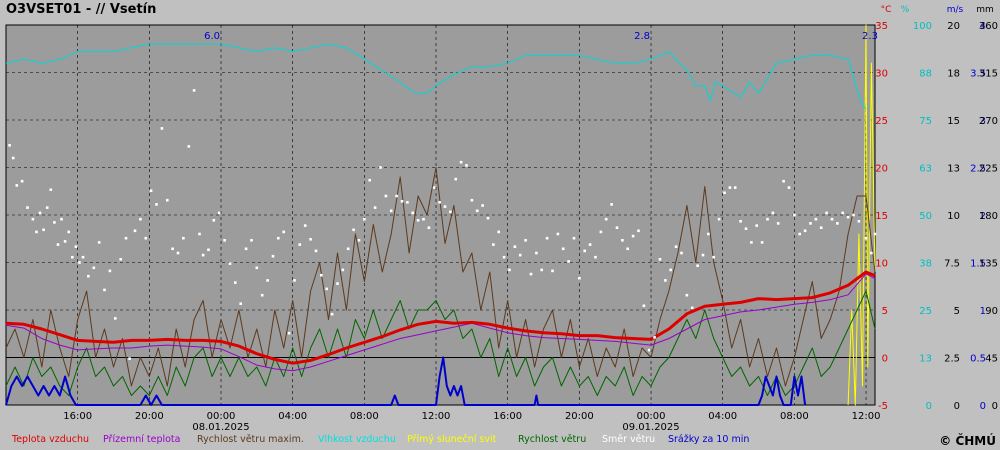 Image resolution: width=1000 pixels, height=450 pixels. I want to click on y-tick-label: 30, so click(881, 74).